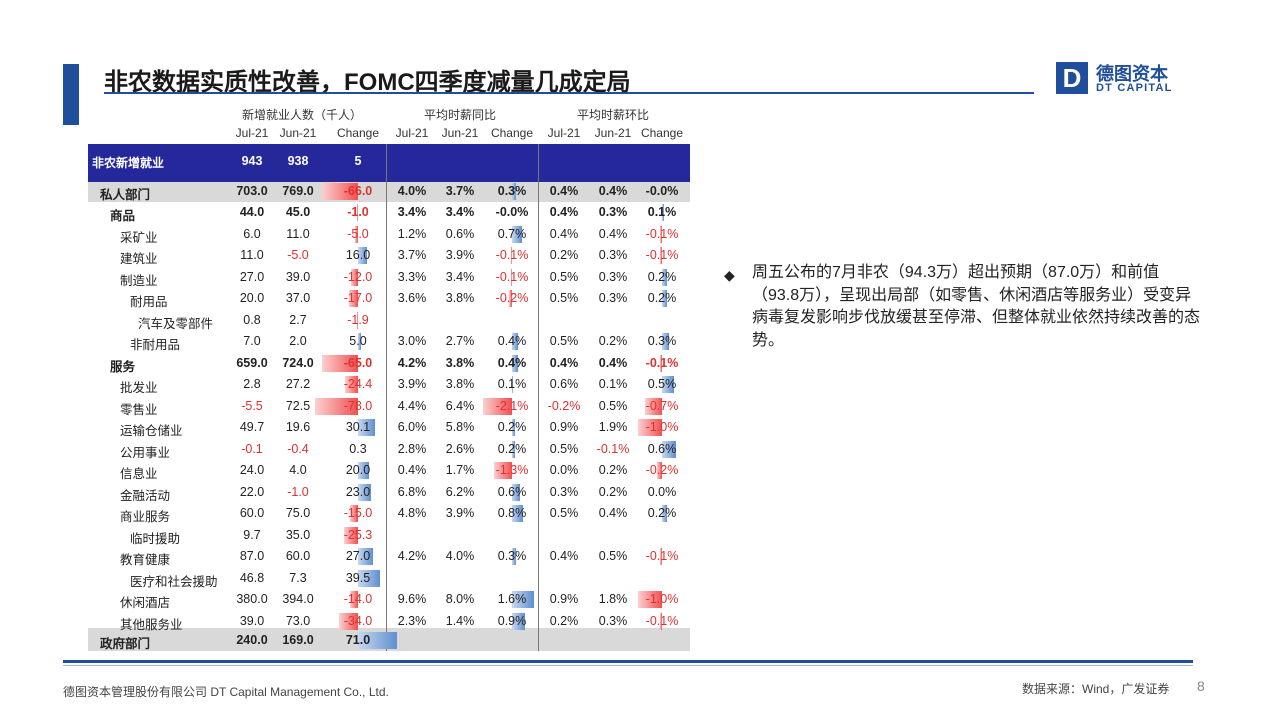 This screenshot has height=720, width=1280. What do you see at coordinates (139, 280) in the screenshot?
I see `row-label: 制造业` at bounding box center [139, 280].